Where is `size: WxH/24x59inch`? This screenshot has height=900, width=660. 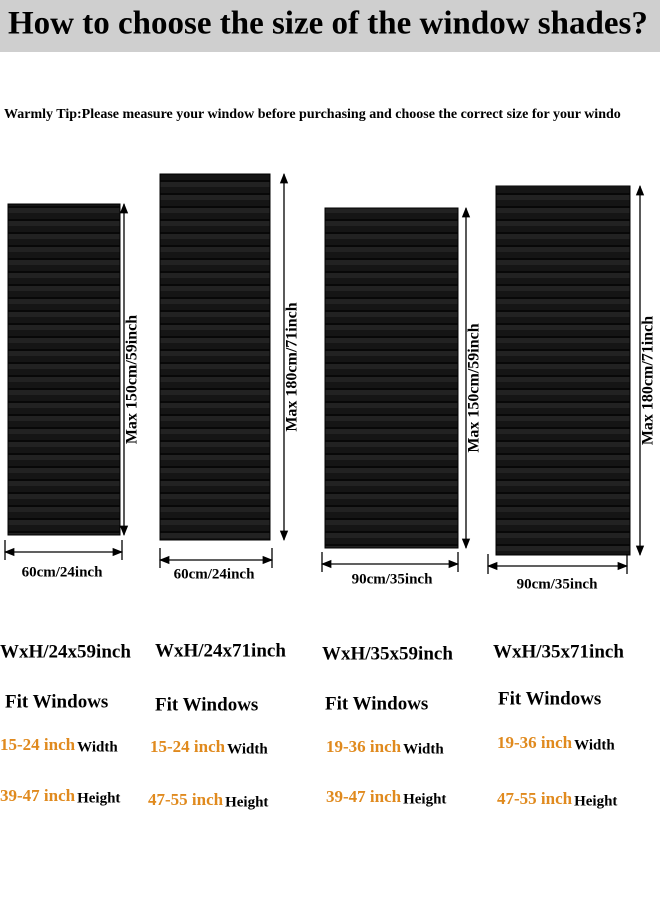
size: WxH/24x59inch is located at coordinates (65, 651).